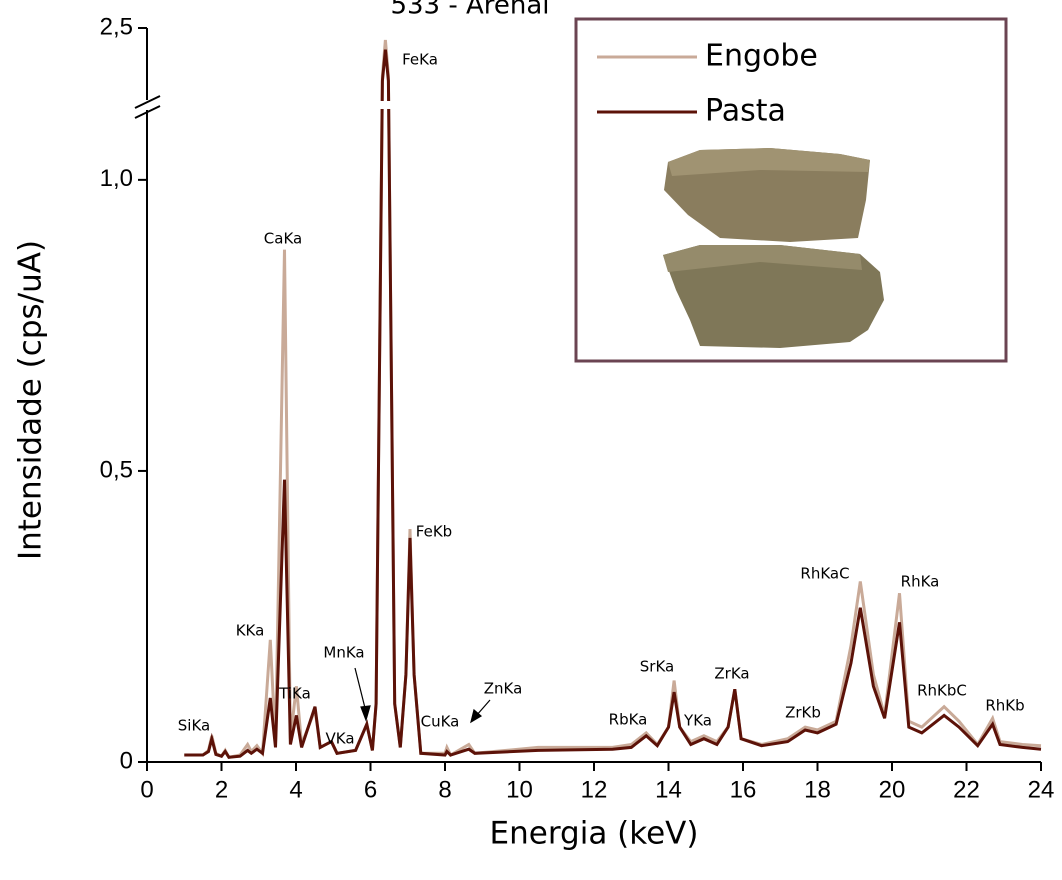 The width and height of the screenshot is (1062, 880). I want to click on x-tick-label: 14, so click(668, 789).